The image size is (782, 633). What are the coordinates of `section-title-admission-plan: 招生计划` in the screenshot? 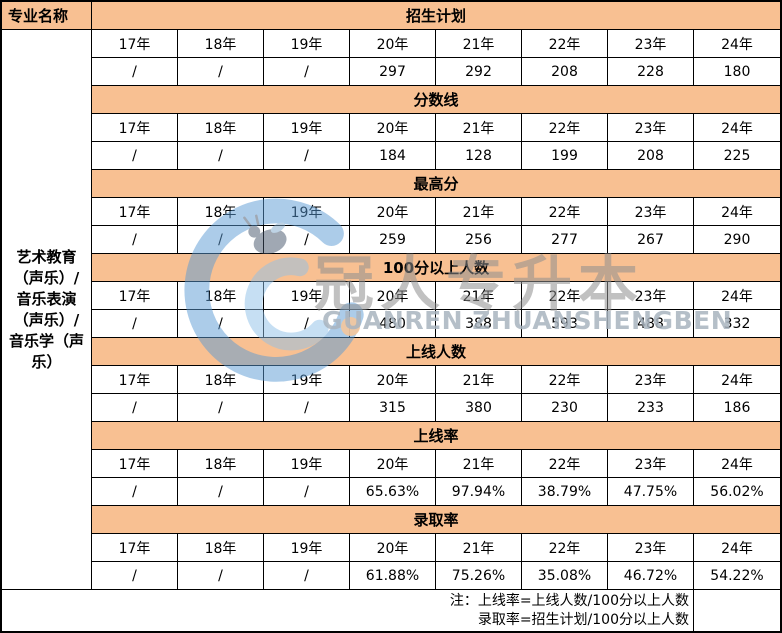 It's located at (436, 16).